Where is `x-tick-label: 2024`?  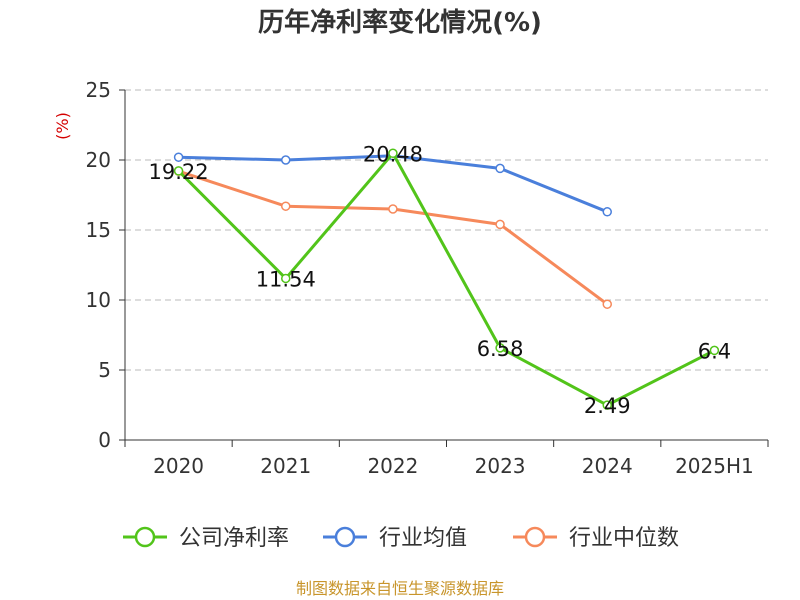 x-tick-label: 2024 is located at coordinates (607, 466).